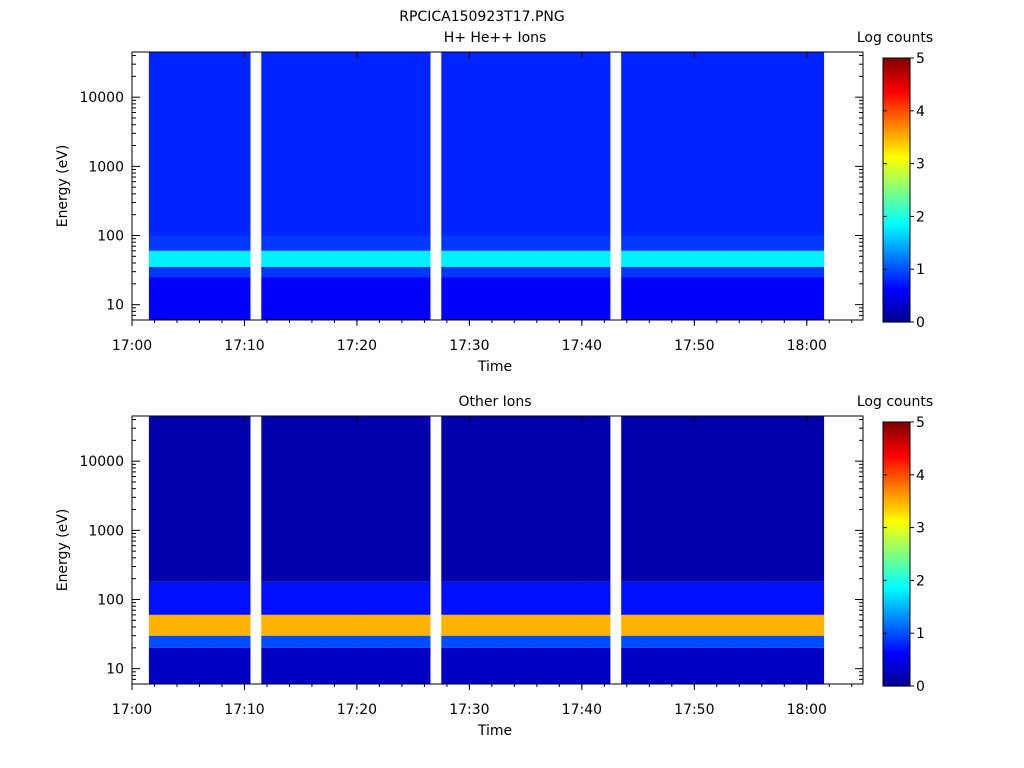 This screenshot has height=768, width=1024. Describe the element at coordinates (244, 710) in the screenshot. I see `x-tick-label: 17:10` at that location.